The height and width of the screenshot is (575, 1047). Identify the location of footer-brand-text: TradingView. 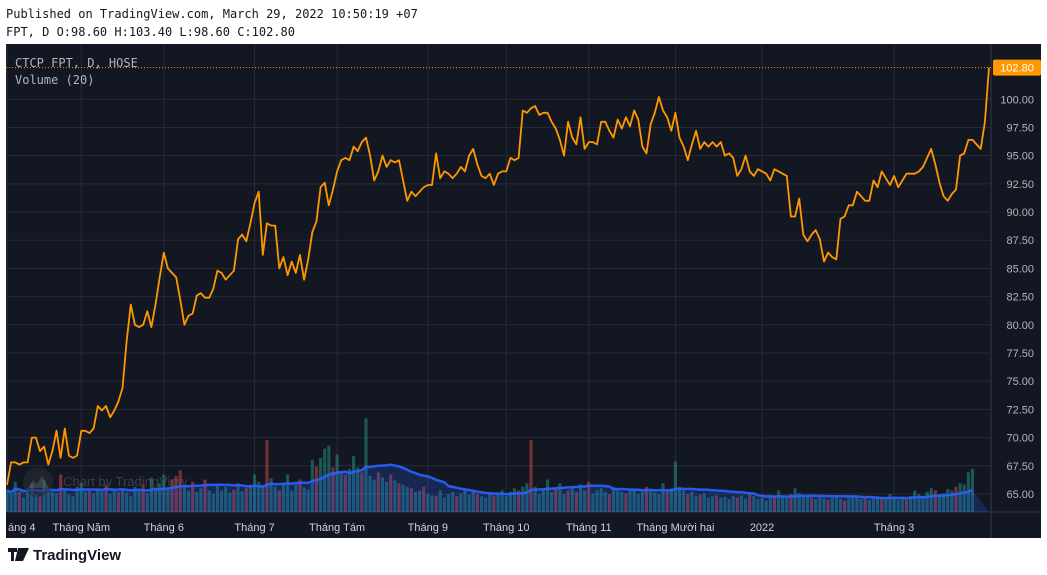
(77, 555).